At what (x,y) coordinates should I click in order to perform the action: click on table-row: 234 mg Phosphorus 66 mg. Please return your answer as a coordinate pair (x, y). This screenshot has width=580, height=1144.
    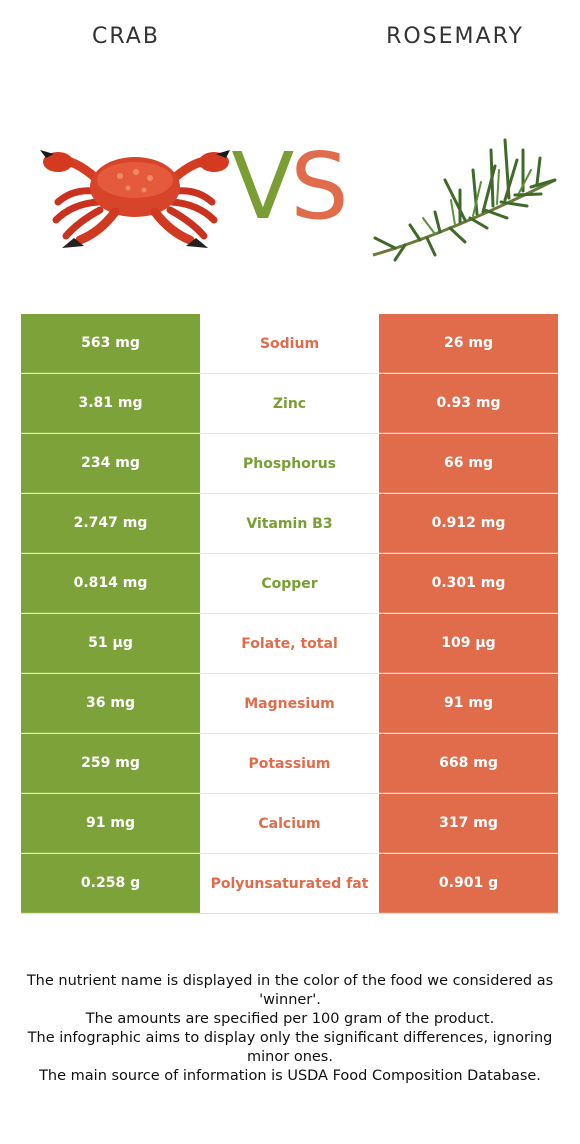
    Looking at the image, I should click on (289, 464).